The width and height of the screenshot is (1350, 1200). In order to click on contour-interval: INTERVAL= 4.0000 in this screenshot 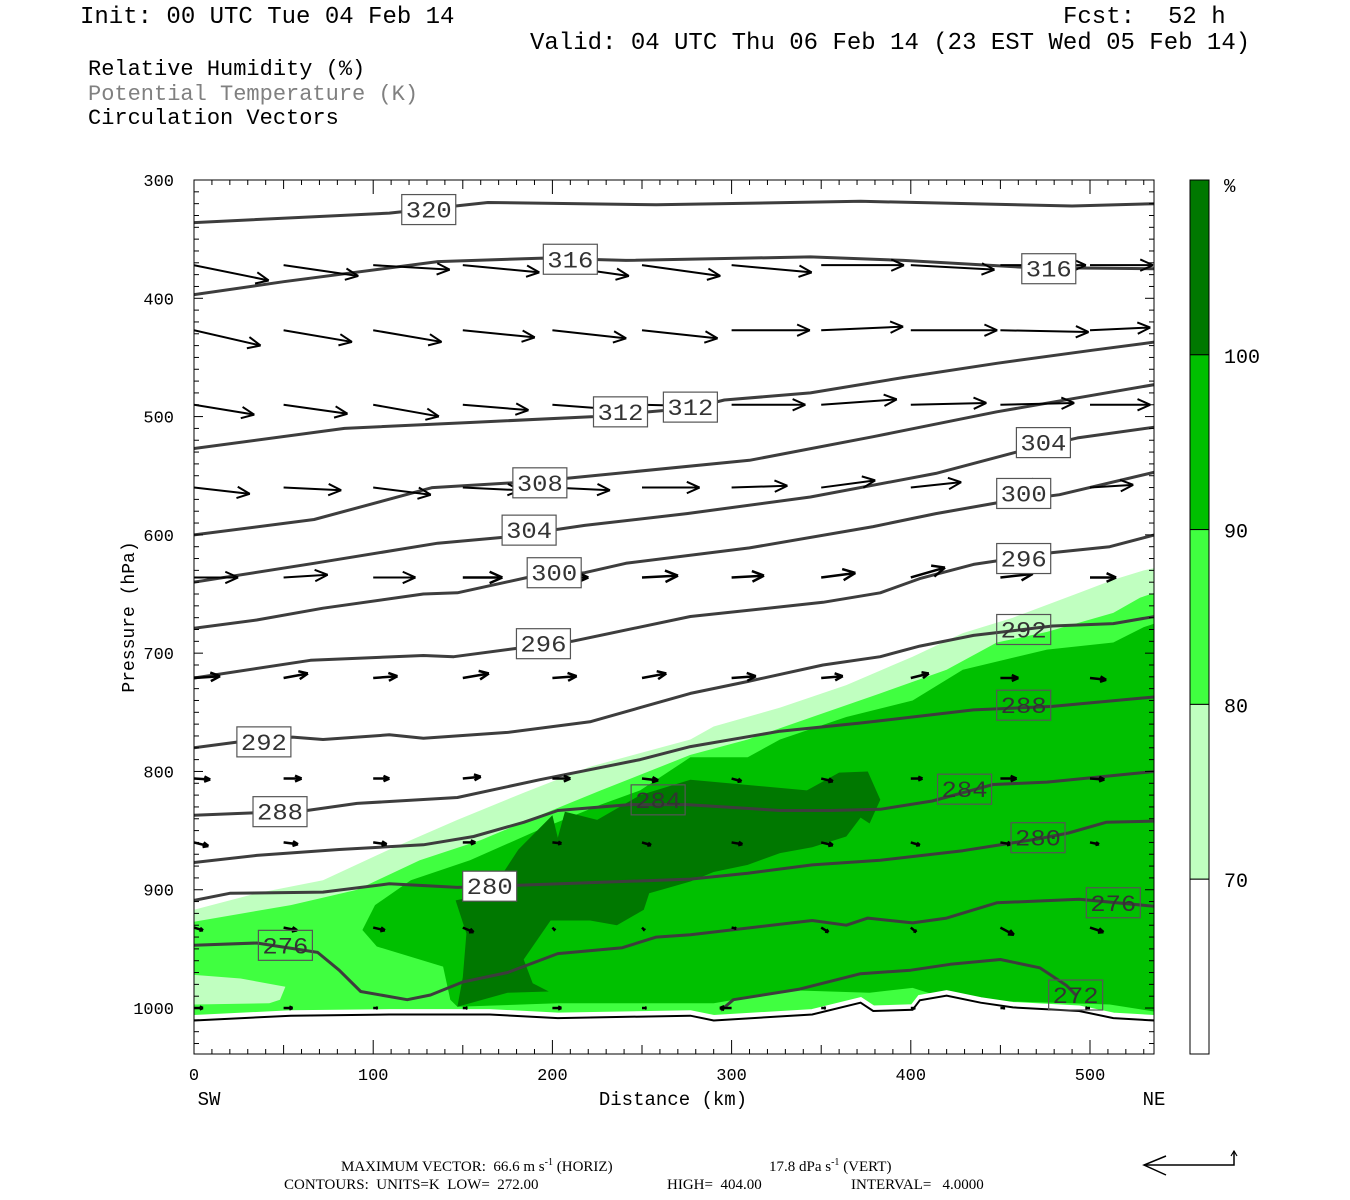, I will do `click(917, 1185)`.